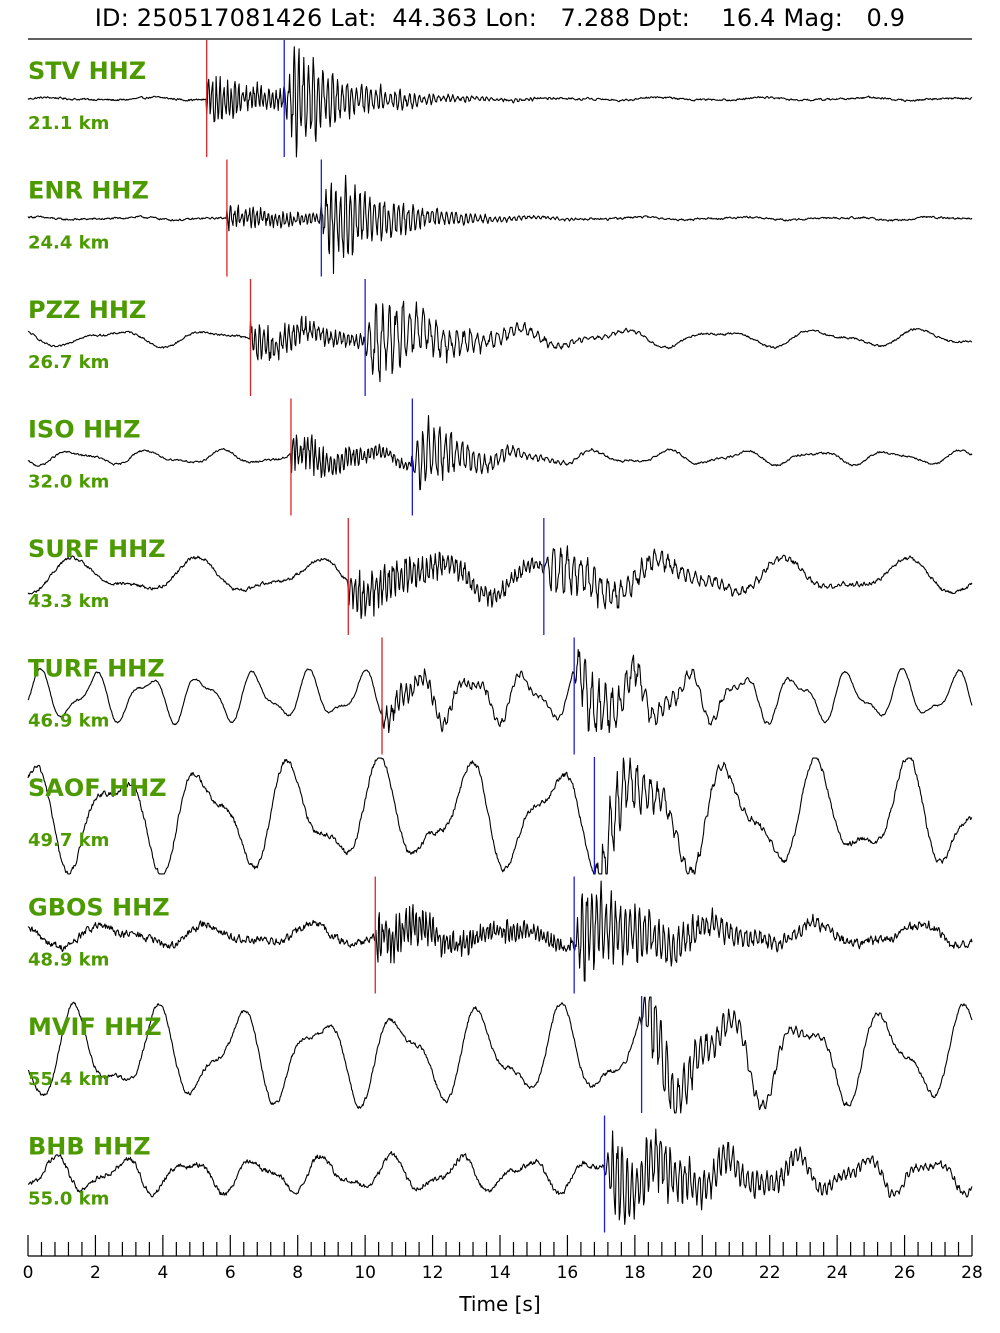  Describe the element at coordinates (433, 1273) in the screenshot. I see `x-tick-label: 12` at that location.